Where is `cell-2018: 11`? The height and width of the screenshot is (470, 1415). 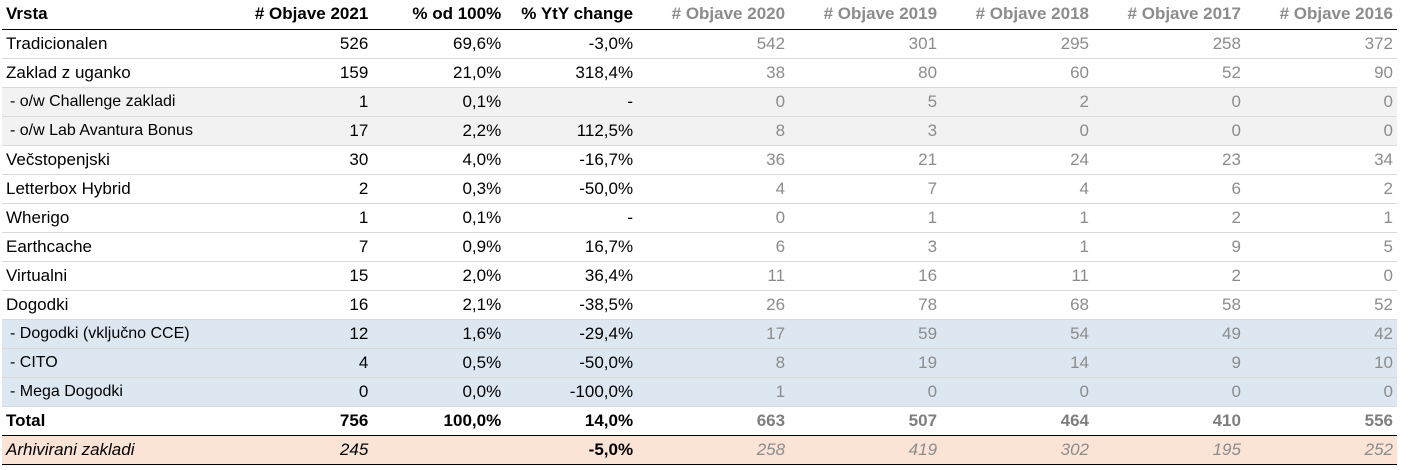
cell-2018: 11 is located at coordinates (1017, 276).